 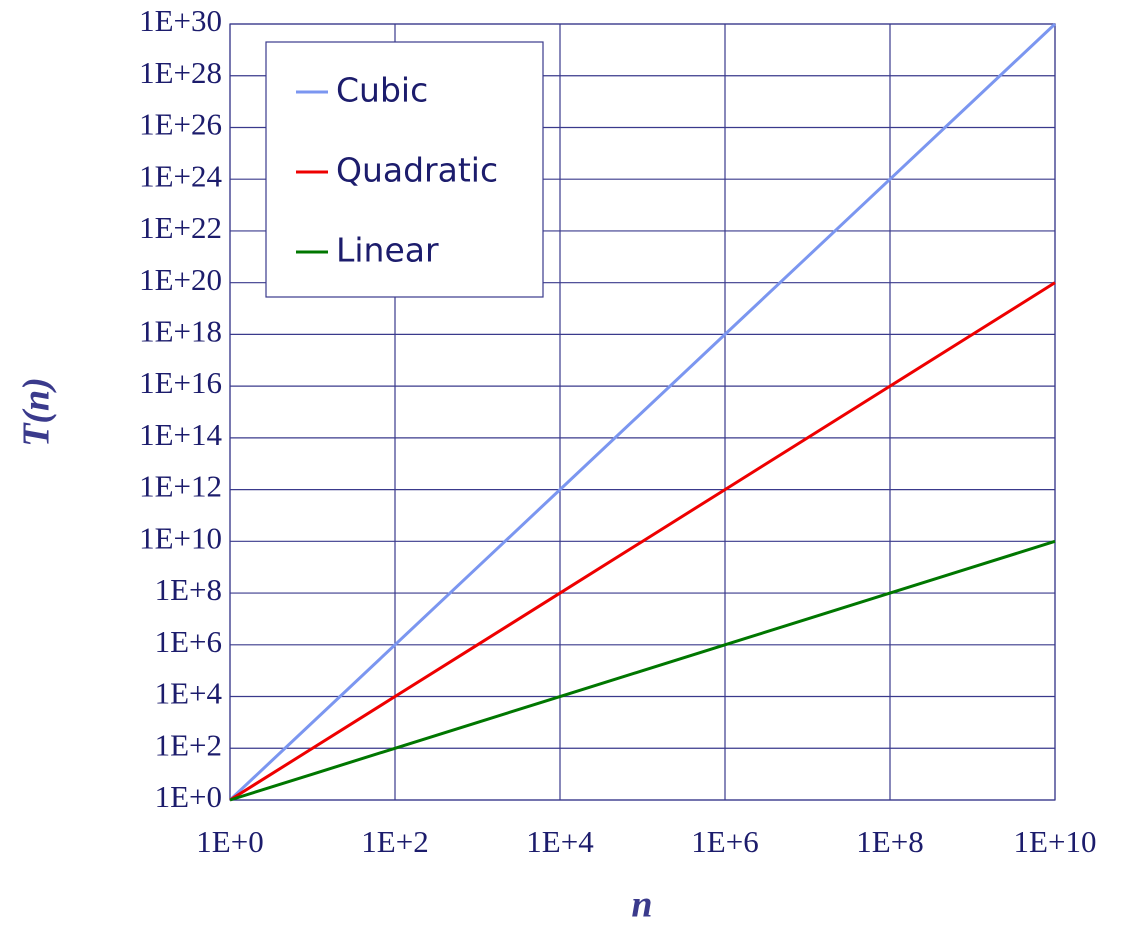 What do you see at coordinates (188, 796) in the screenshot?
I see `y-tick-label: 1E+0` at bounding box center [188, 796].